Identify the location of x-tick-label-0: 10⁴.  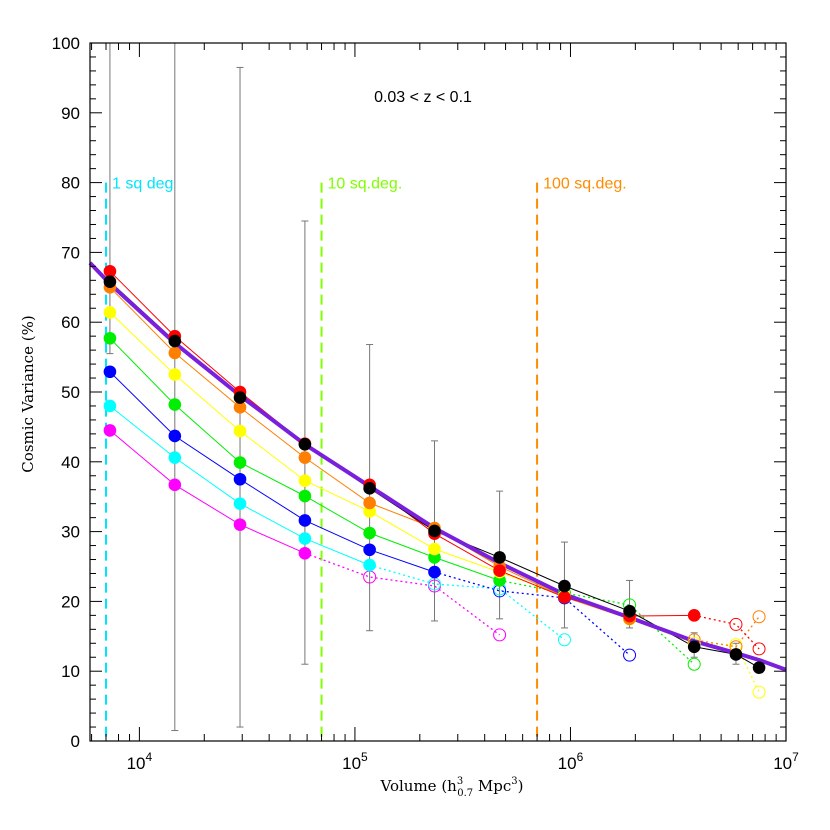
(140, 761).